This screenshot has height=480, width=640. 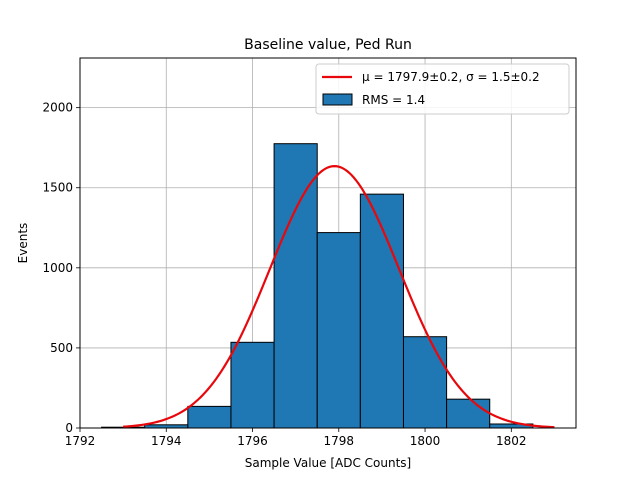 I want to click on y-tick-label: 1500, so click(x=57, y=188).